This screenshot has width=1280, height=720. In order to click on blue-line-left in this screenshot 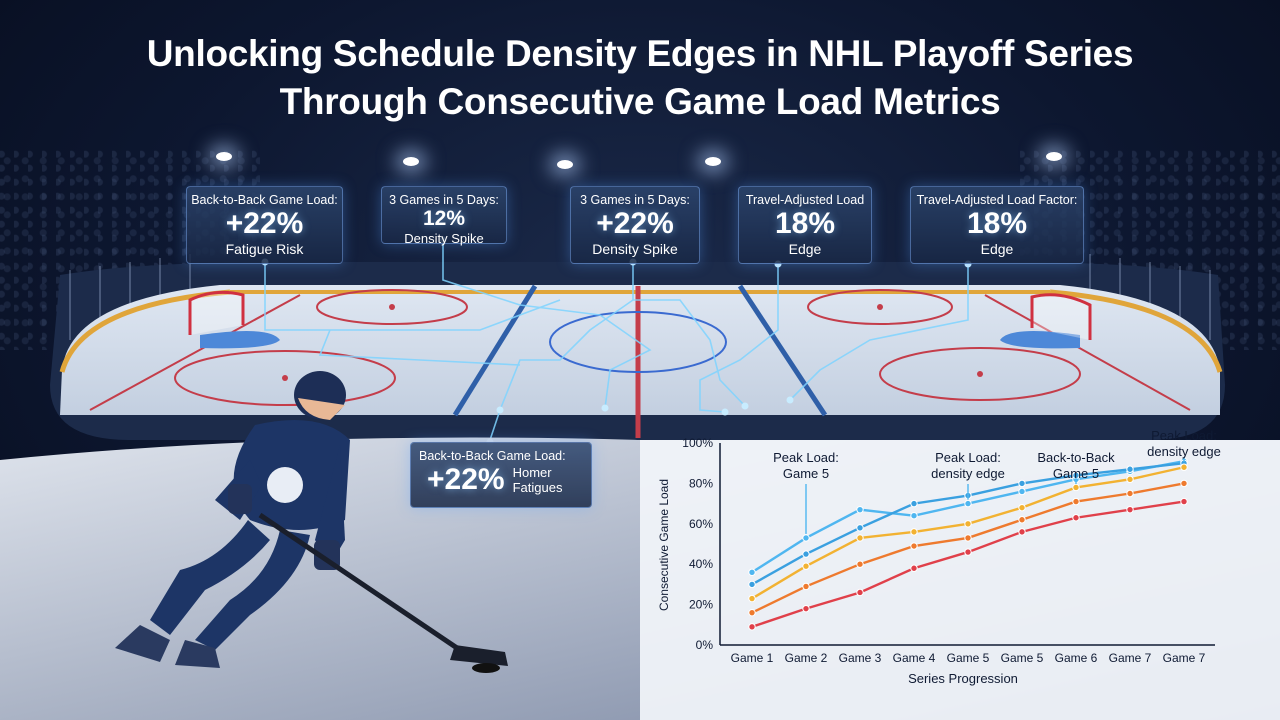, I will do `click(495, 350)`.